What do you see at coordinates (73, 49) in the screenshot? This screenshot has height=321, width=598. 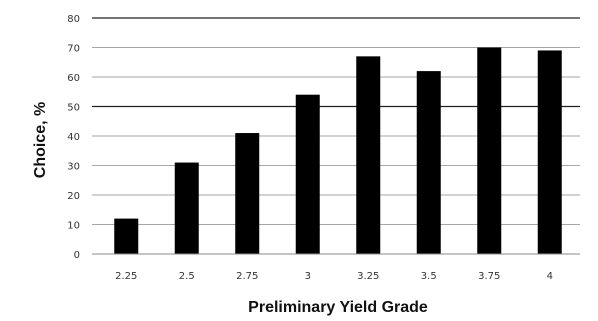 I see `y-tick-label: 70` at bounding box center [73, 49].